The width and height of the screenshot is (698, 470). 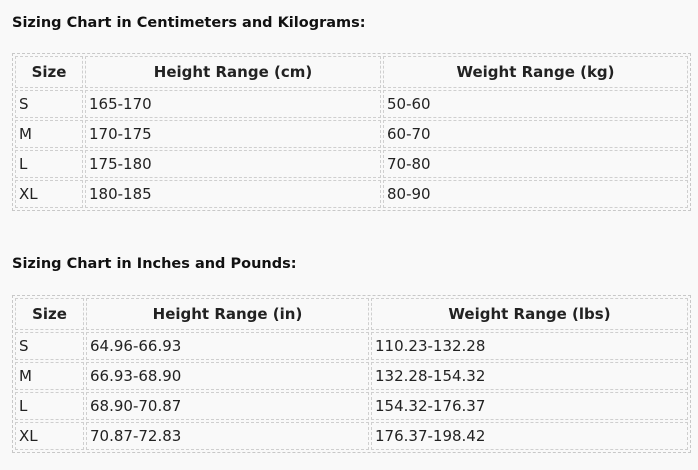 I want to click on cell: 176.37-198.42, so click(x=529, y=436).